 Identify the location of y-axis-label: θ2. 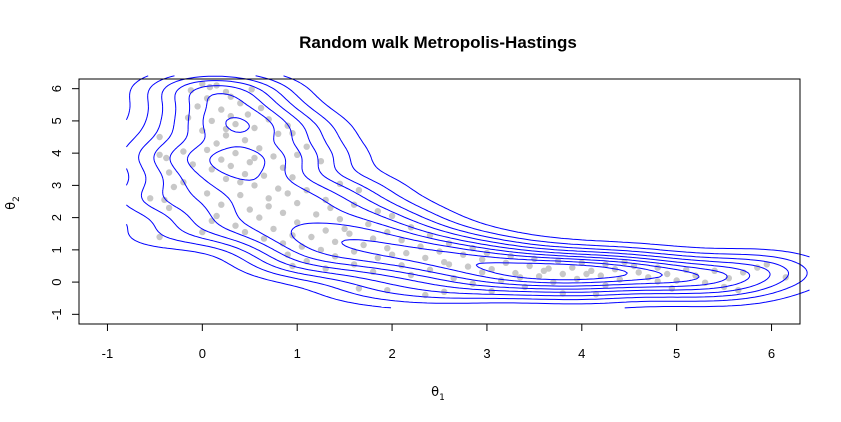
(13, 203).